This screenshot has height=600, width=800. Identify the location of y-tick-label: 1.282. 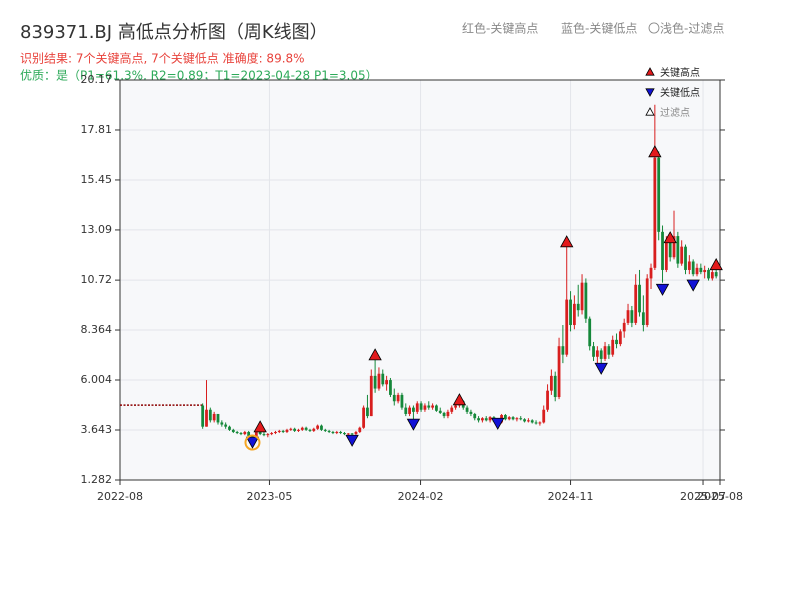
(97, 479).